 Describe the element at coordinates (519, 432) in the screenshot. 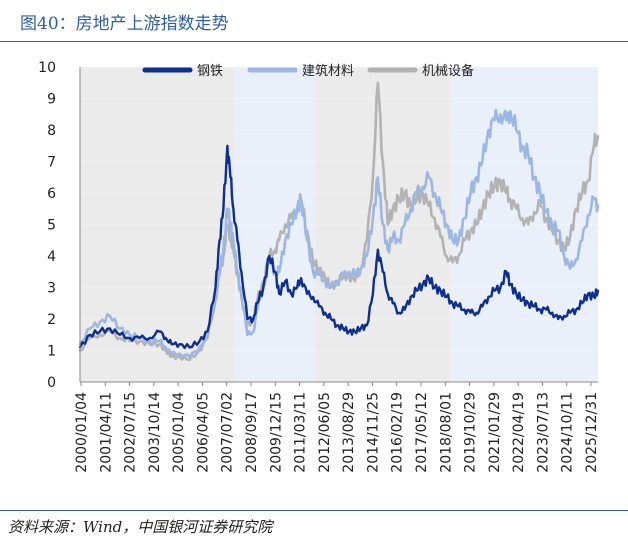

I see `x-tick-label-19: 2022/04/19` at that location.